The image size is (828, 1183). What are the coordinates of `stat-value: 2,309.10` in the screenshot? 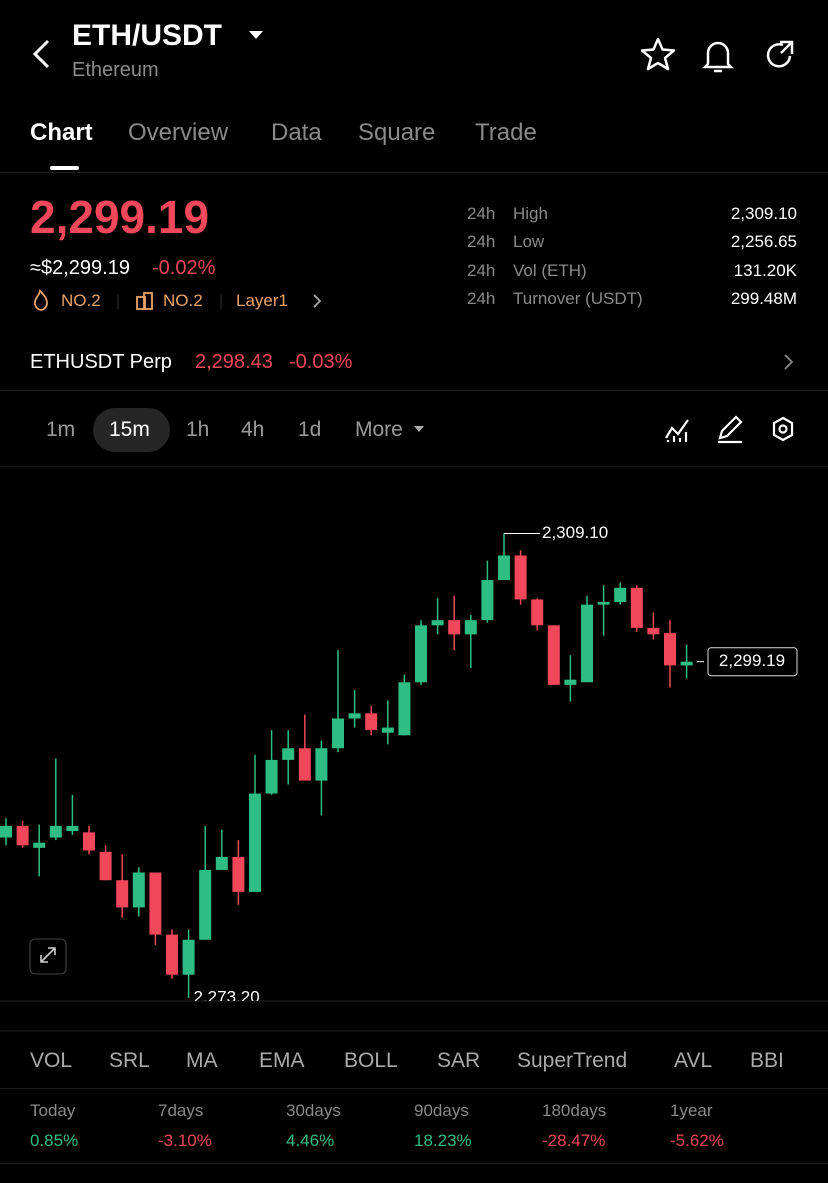 It's located at (763, 213).